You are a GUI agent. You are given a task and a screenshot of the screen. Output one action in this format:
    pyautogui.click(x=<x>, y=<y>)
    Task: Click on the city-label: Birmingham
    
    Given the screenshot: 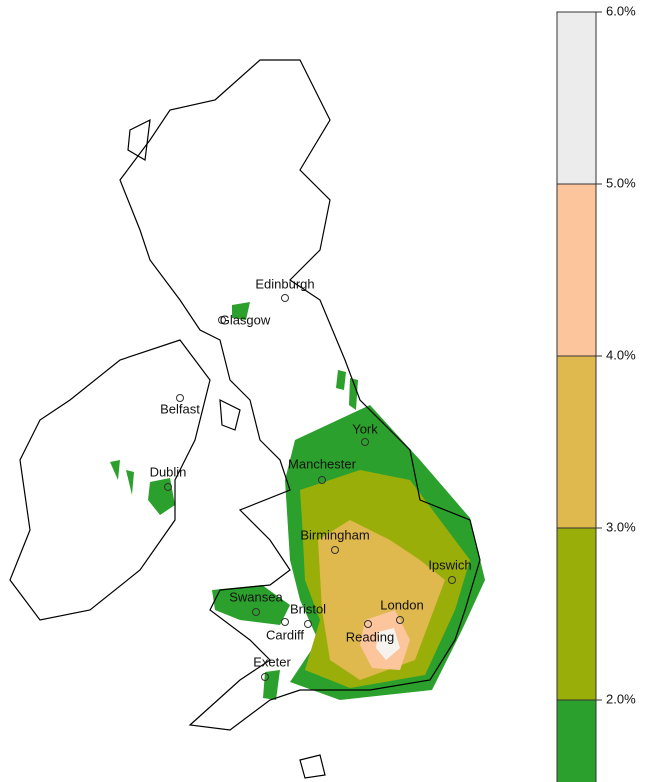 What is the action you would take?
    pyautogui.click(x=334, y=534)
    